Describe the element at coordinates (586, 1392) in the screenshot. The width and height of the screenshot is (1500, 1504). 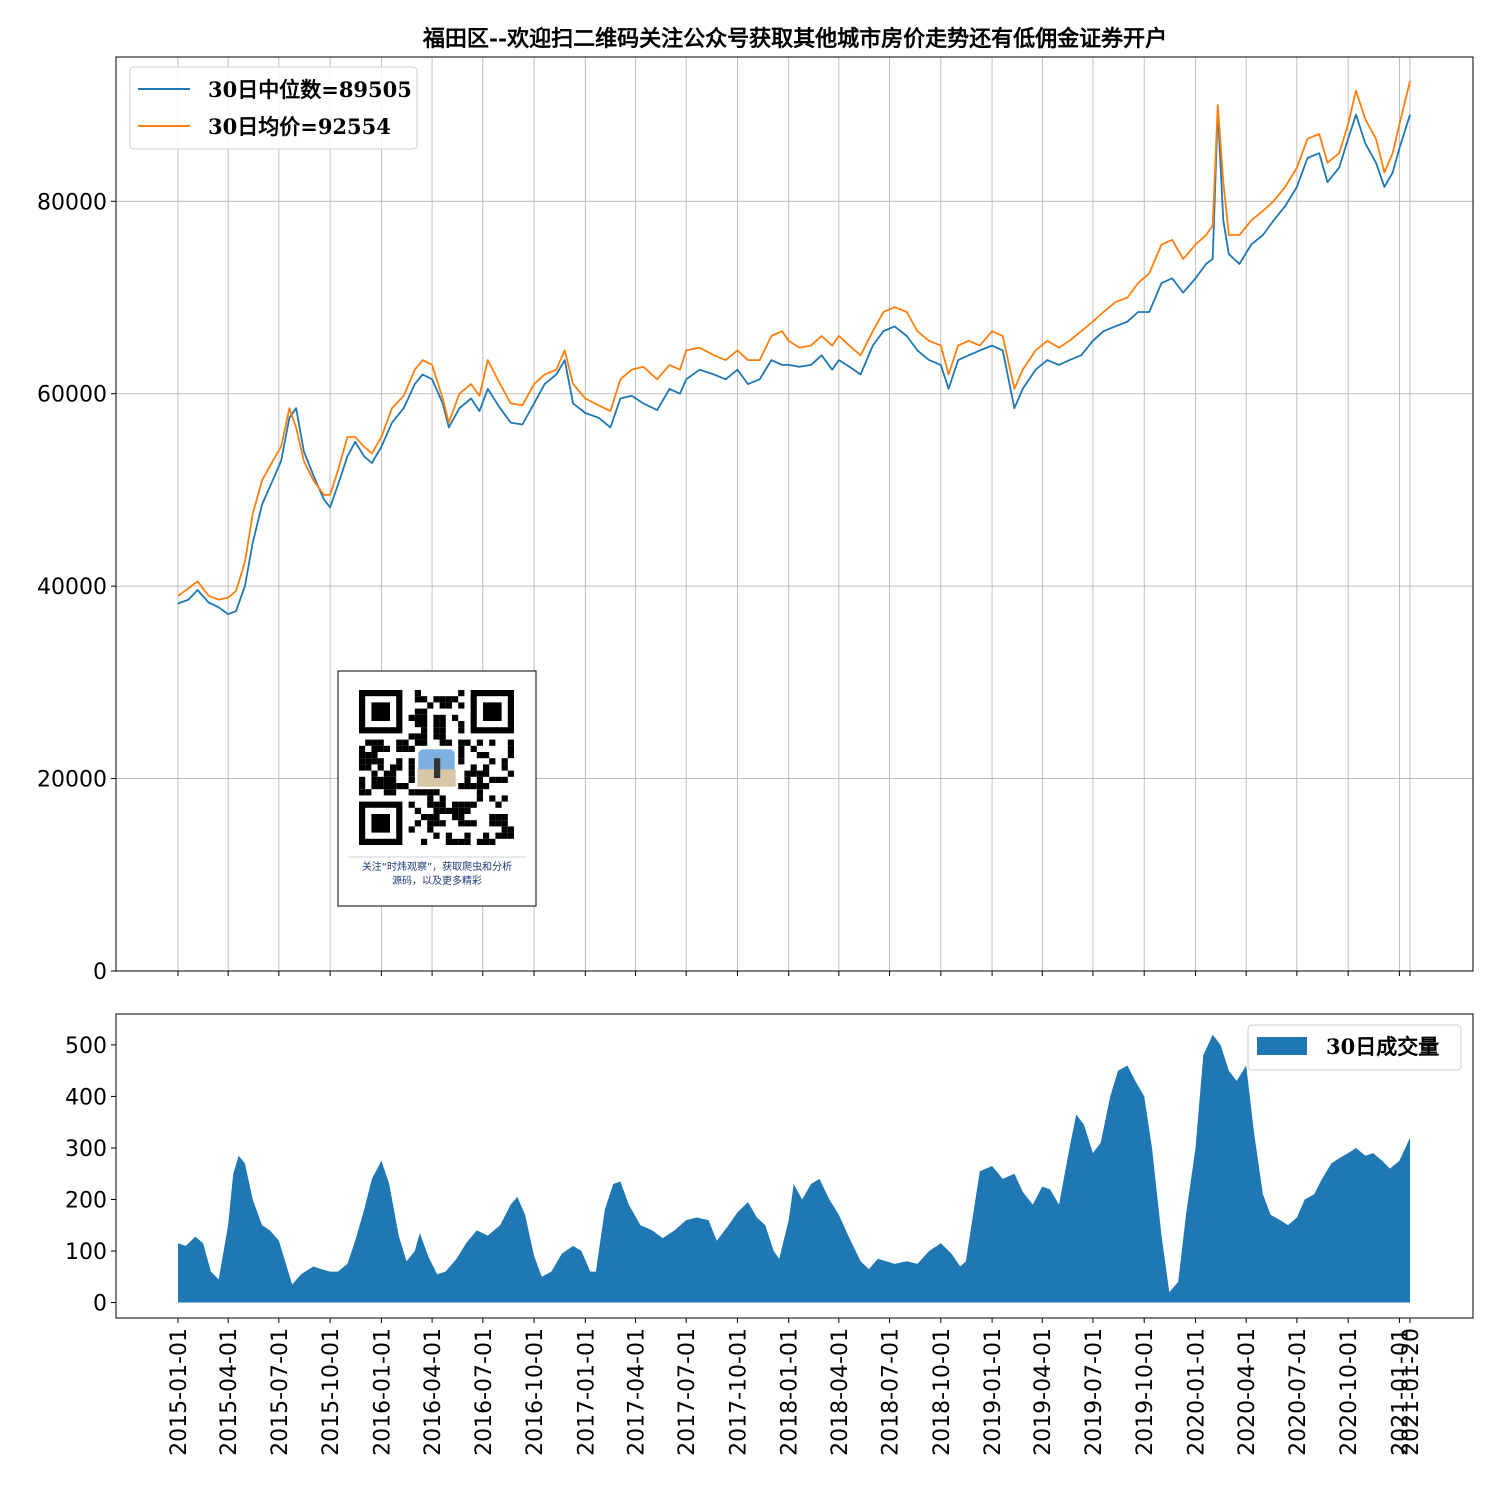
I see `x-tick-label: 2017-01-01` at that location.